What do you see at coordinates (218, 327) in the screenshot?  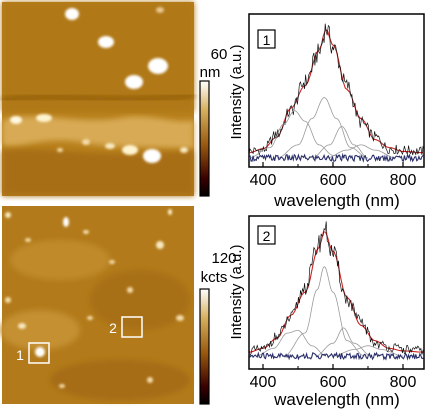 I see `colorbar-bottom: 120 kcts` at bounding box center [218, 327].